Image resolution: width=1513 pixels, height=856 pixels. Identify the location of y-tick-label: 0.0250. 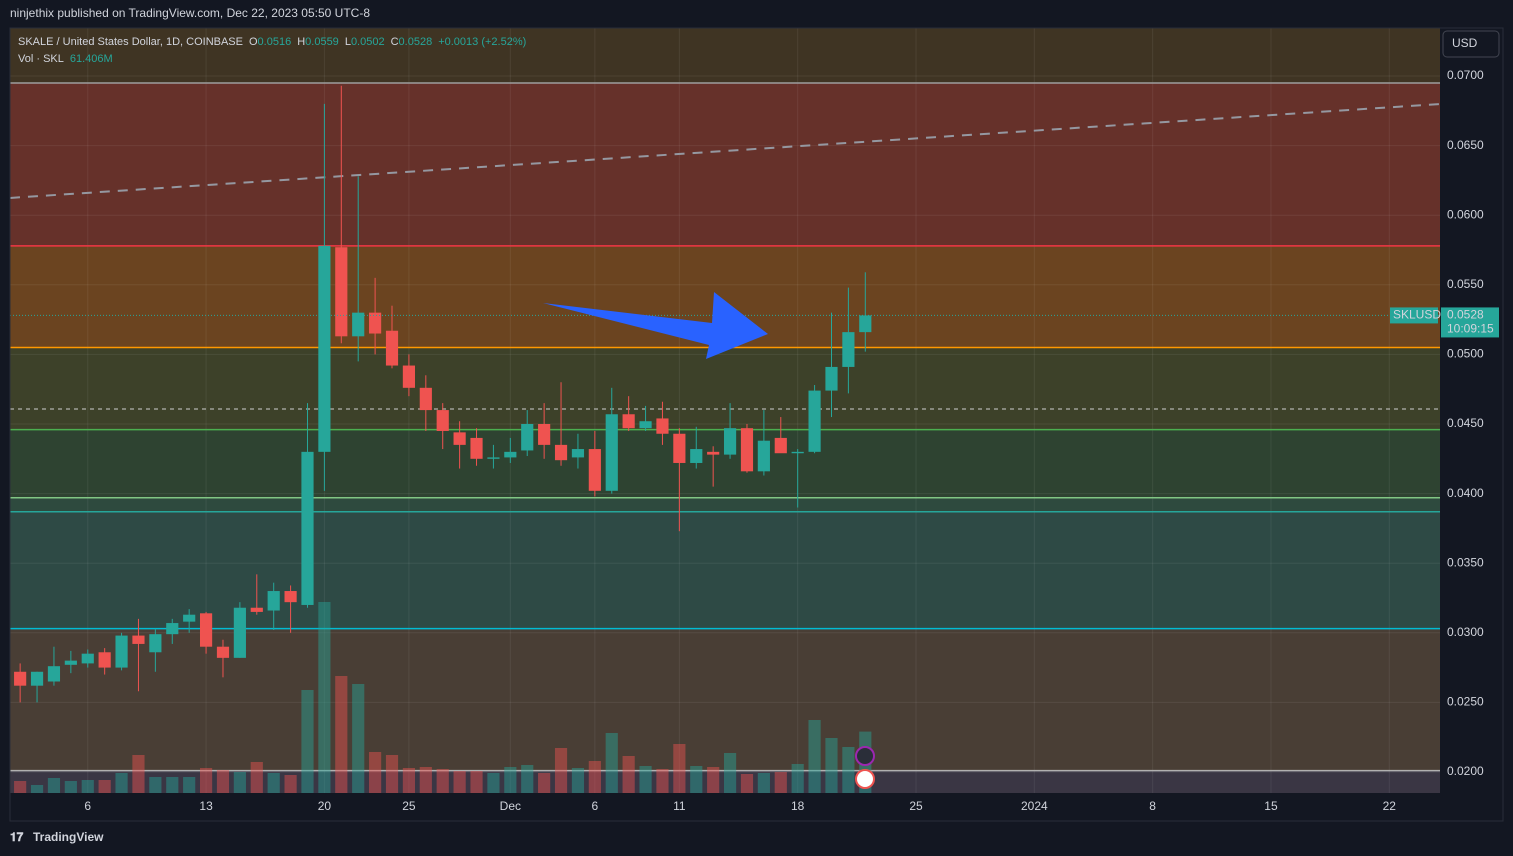
(1465, 702).